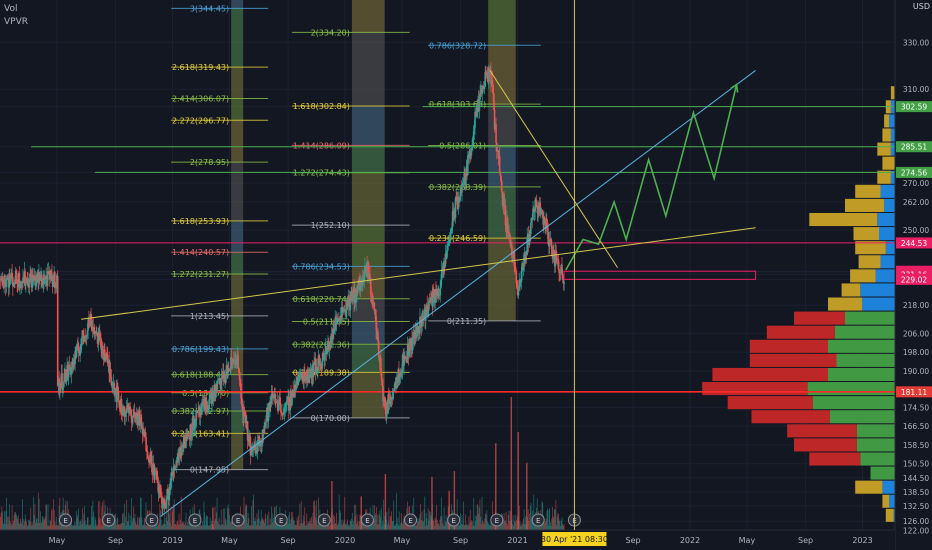 This screenshot has width=932, height=550. I want to click on forecast-zigzag, so click(651, 177).